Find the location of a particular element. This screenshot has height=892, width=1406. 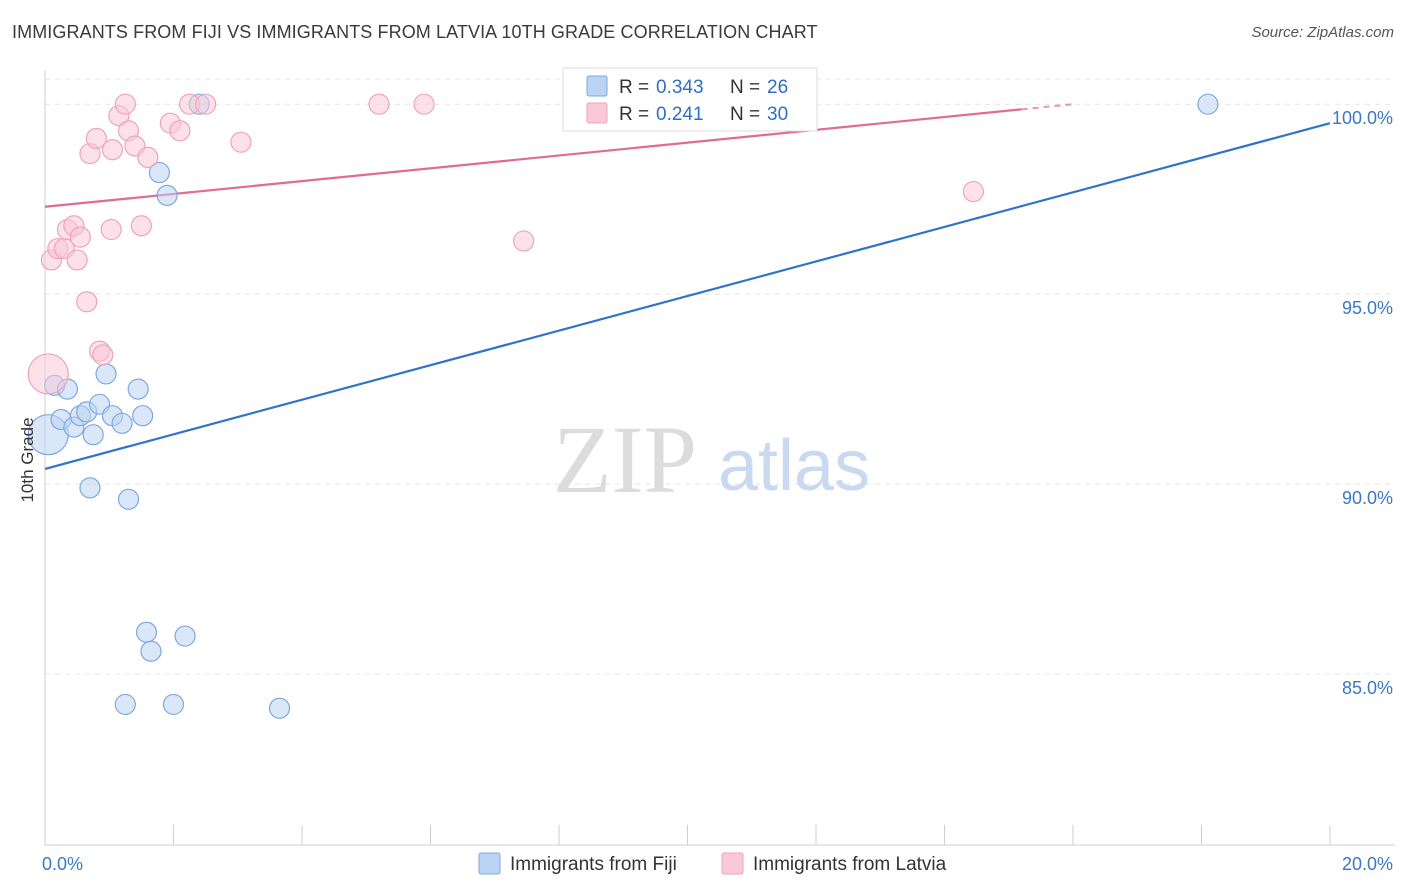

watermark: ZIP atlas is located at coordinates (711, 459).